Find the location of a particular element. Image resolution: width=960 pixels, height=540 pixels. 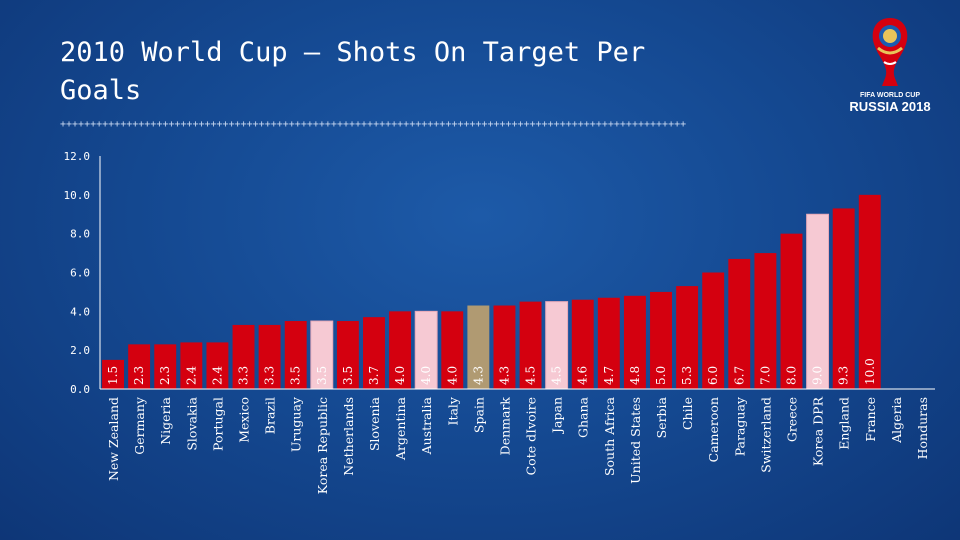

bar-value-label: 5.0 is located at coordinates (661, 375).